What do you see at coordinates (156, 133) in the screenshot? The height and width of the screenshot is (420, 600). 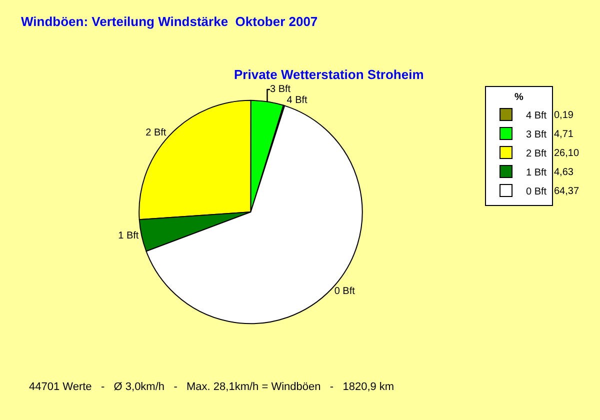 I see `slice-label: 2 Bft` at bounding box center [156, 133].